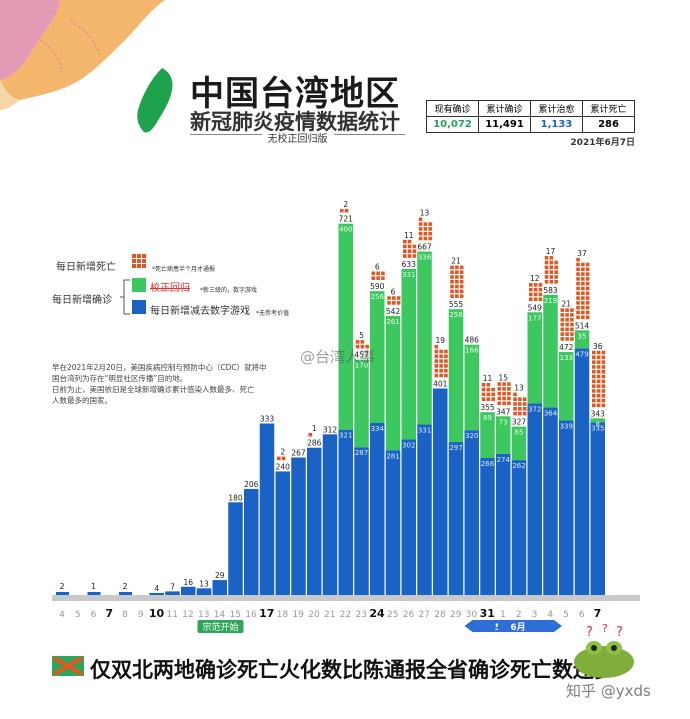 This screenshot has height=719, width=690. Describe the element at coordinates (604, 650) in the screenshot. I see `frog-icon: ? ? ?` at that location.